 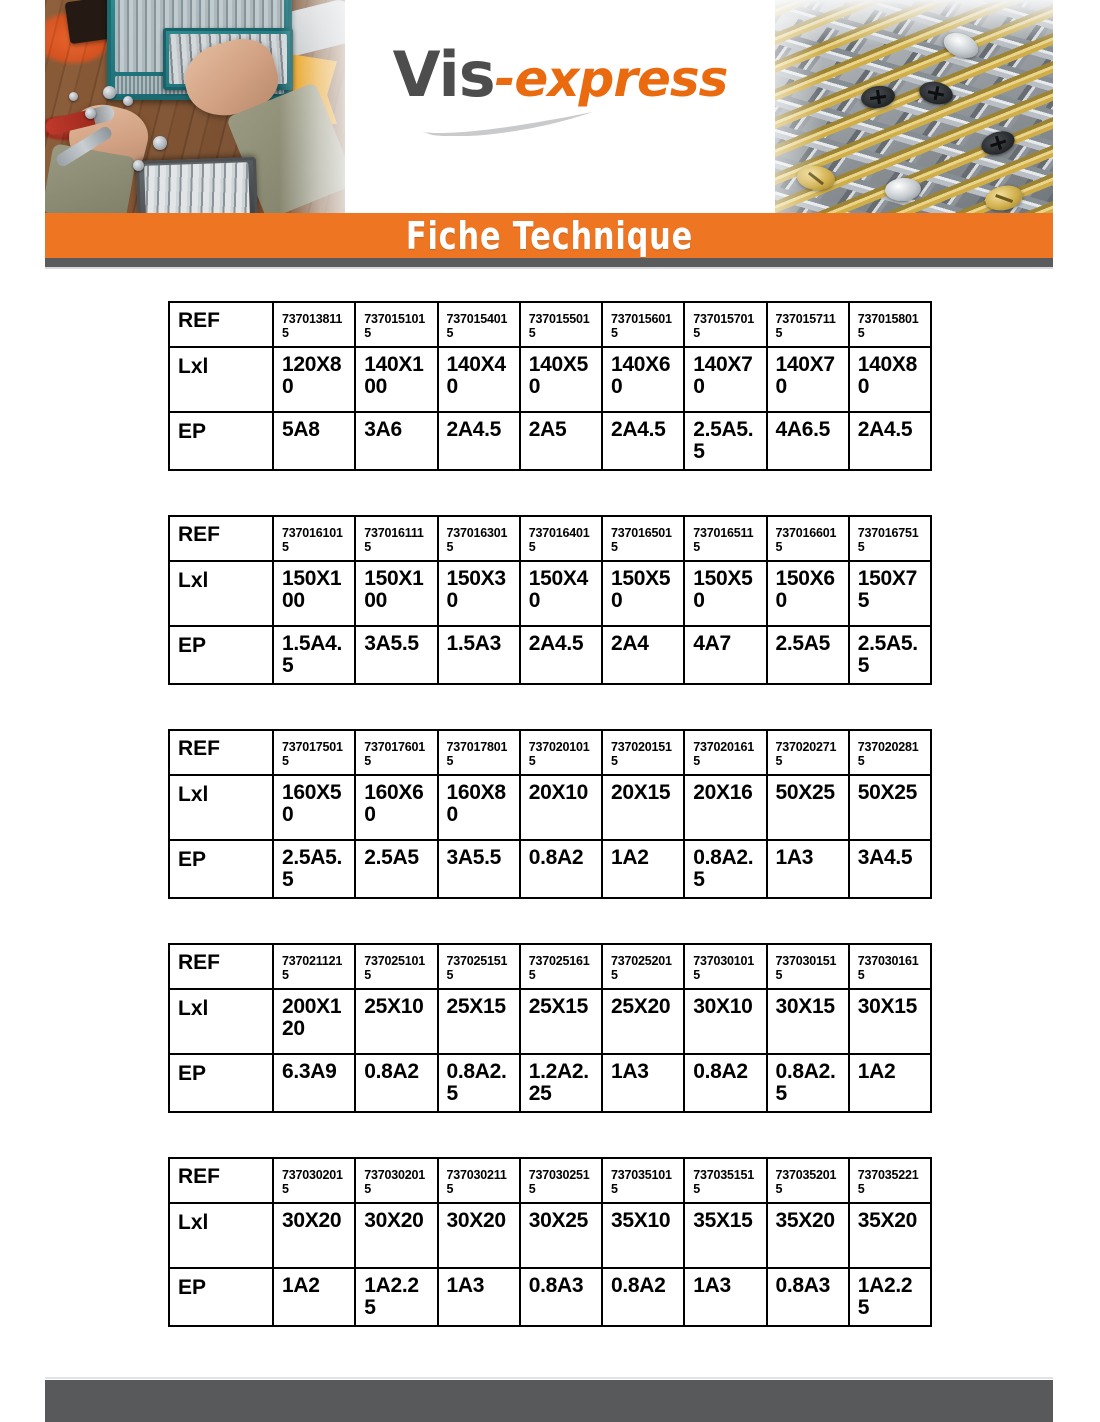 I want to click on cell-ref: 7370156015, so click(x=643, y=324).